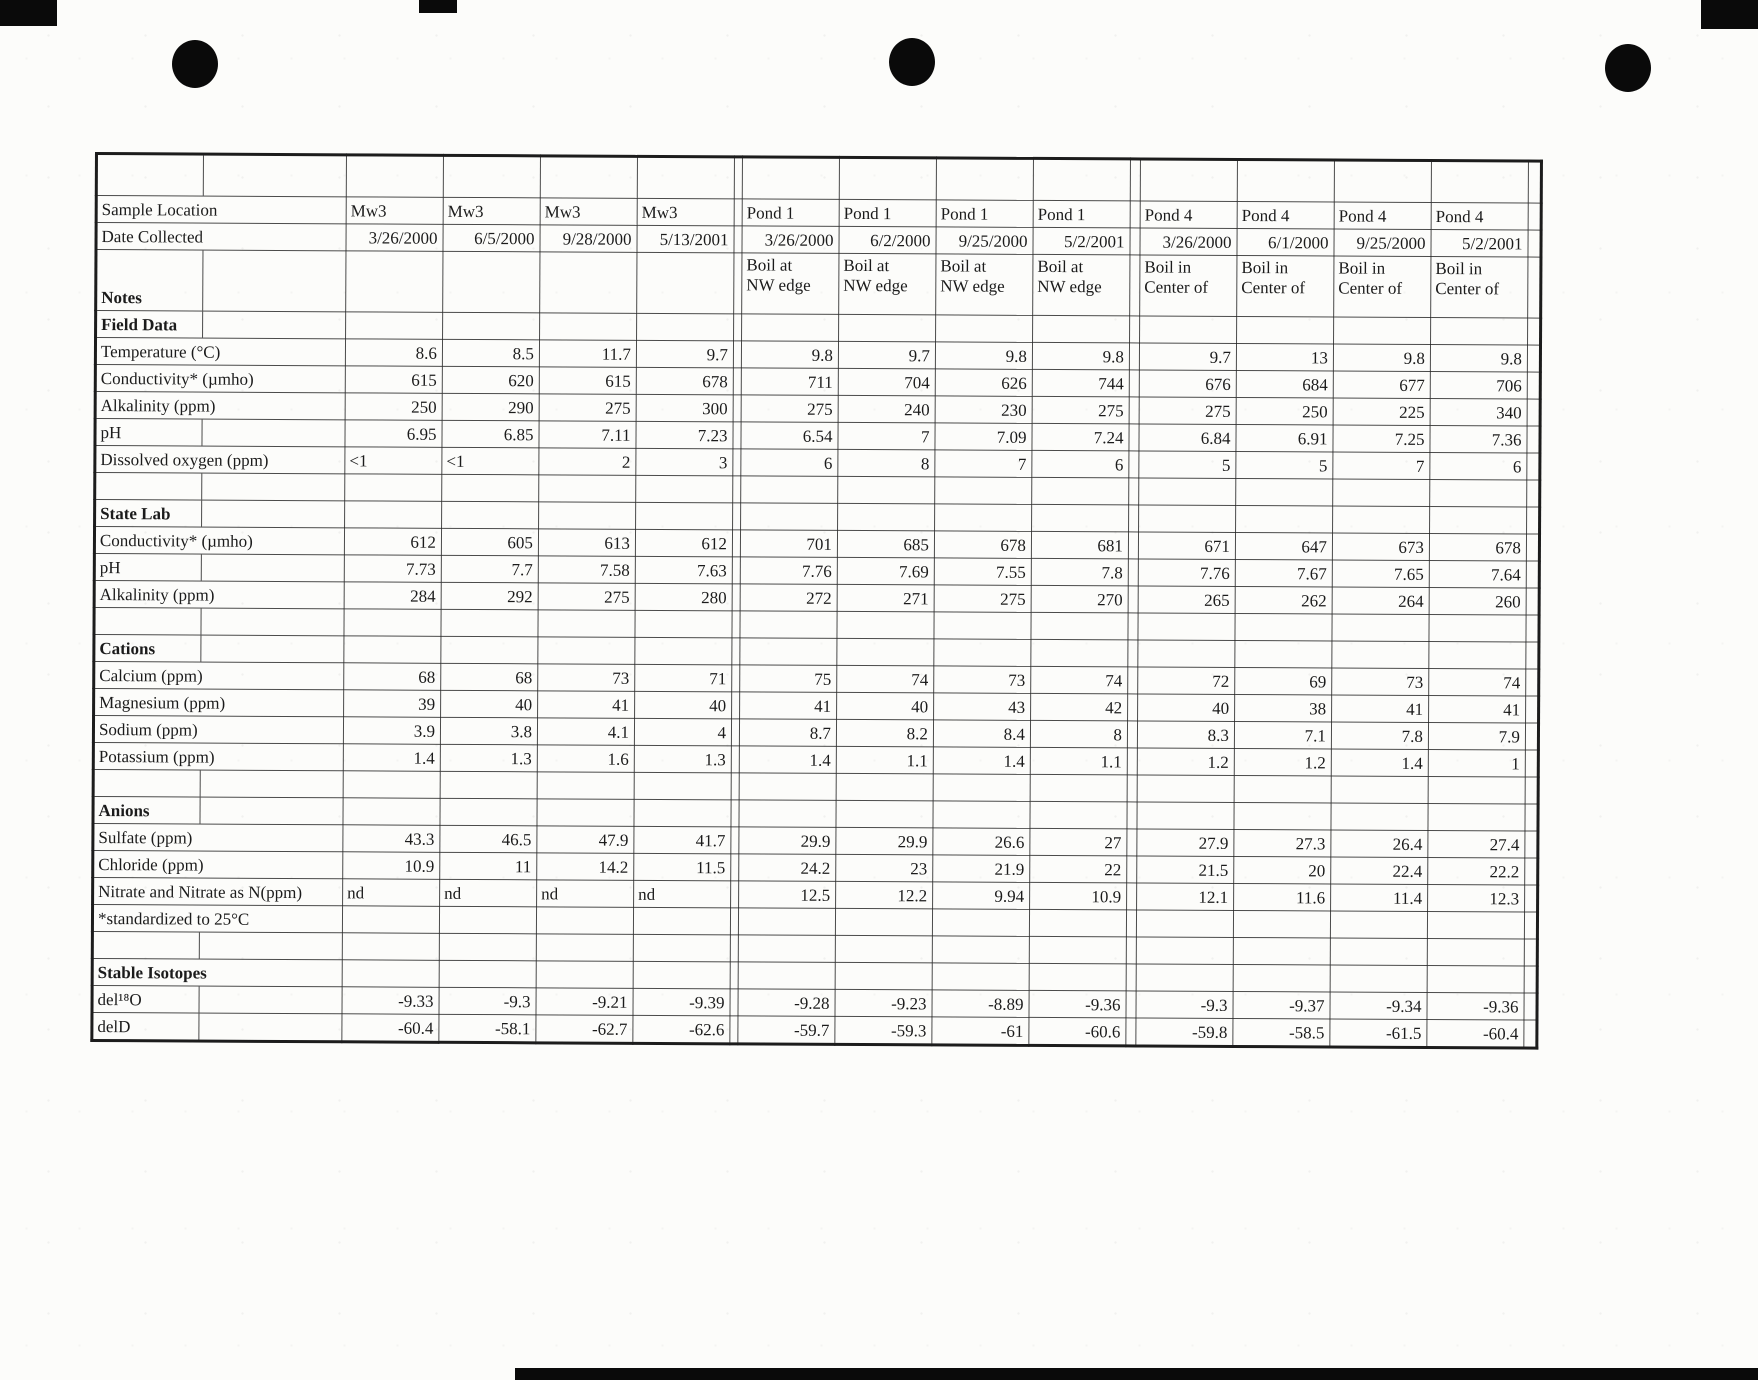 This screenshot has width=1758, height=1380. Describe the element at coordinates (1478, 439) in the screenshot. I see `data-cell: 7.36` at that location.